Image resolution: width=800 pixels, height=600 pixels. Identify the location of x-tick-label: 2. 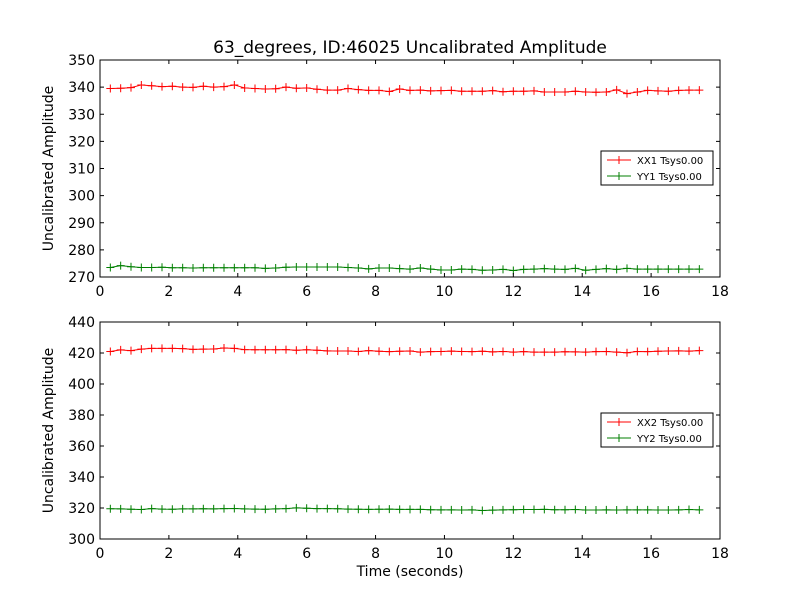
(168, 292).